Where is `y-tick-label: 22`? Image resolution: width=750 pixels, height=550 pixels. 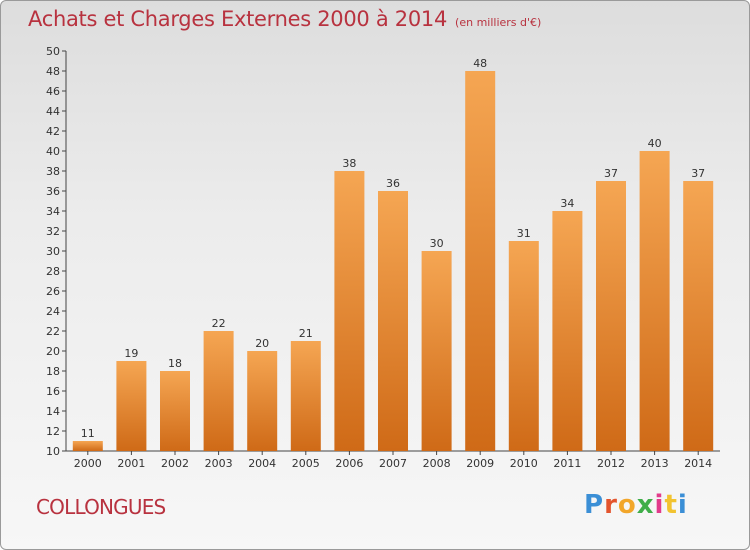 y-tick-label: 22 is located at coordinates (53, 331).